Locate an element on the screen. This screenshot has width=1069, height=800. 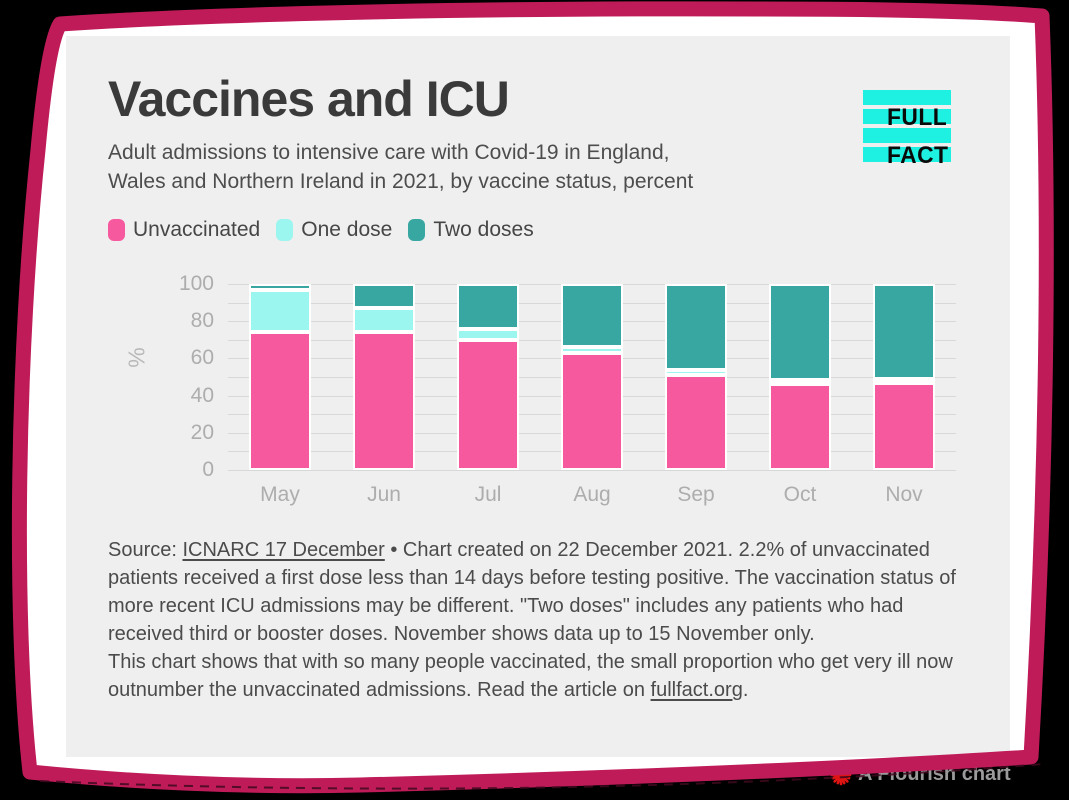
y-tick-label: 100 is located at coordinates (196, 283).